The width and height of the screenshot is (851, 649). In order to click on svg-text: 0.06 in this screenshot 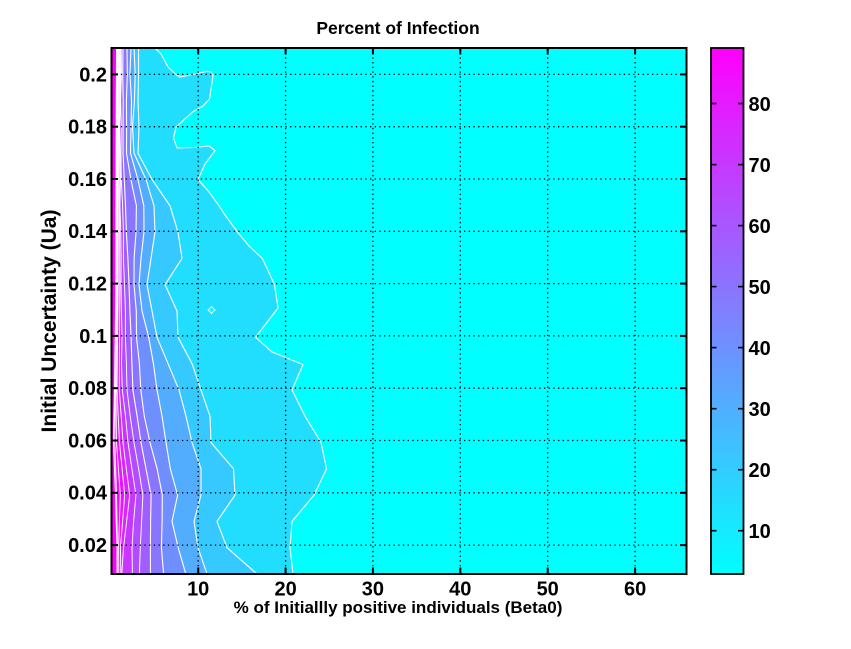, I will do `click(87, 441)`.